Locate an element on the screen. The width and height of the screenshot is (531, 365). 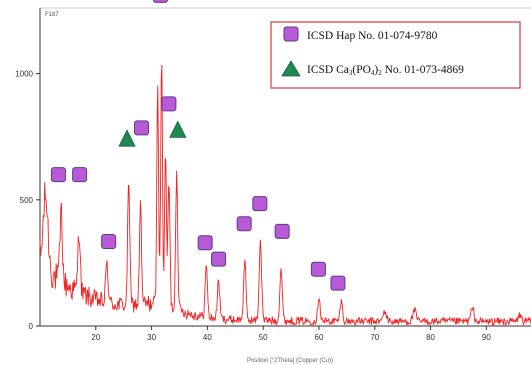
corner-label: F187 is located at coordinates (52, 15).